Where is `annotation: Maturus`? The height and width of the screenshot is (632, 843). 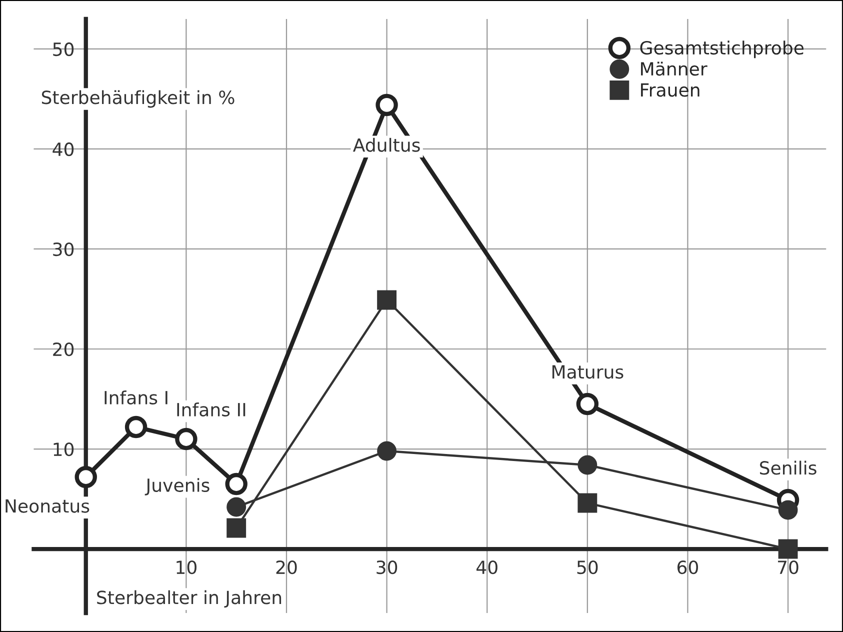 annotation: Maturus is located at coordinates (588, 372).